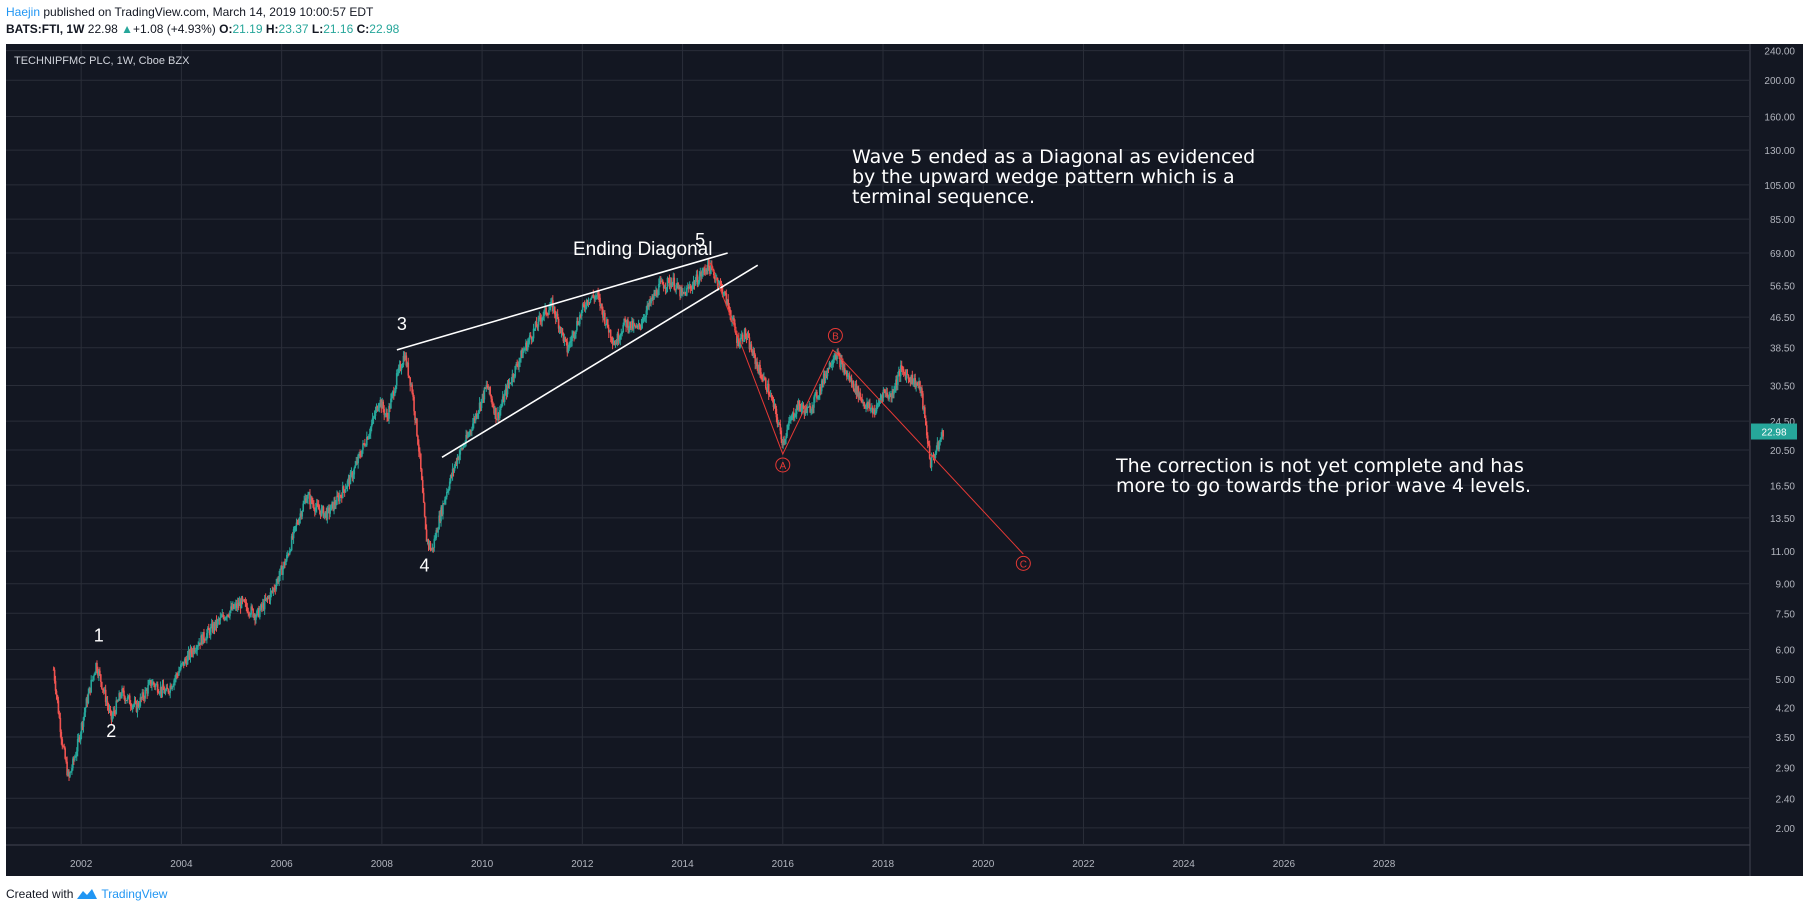 The width and height of the screenshot is (1809, 912). What do you see at coordinates (1782, 318) in the screenshot?
I see `y-tick-label: 46.50` at bounding box center [1782, 318].